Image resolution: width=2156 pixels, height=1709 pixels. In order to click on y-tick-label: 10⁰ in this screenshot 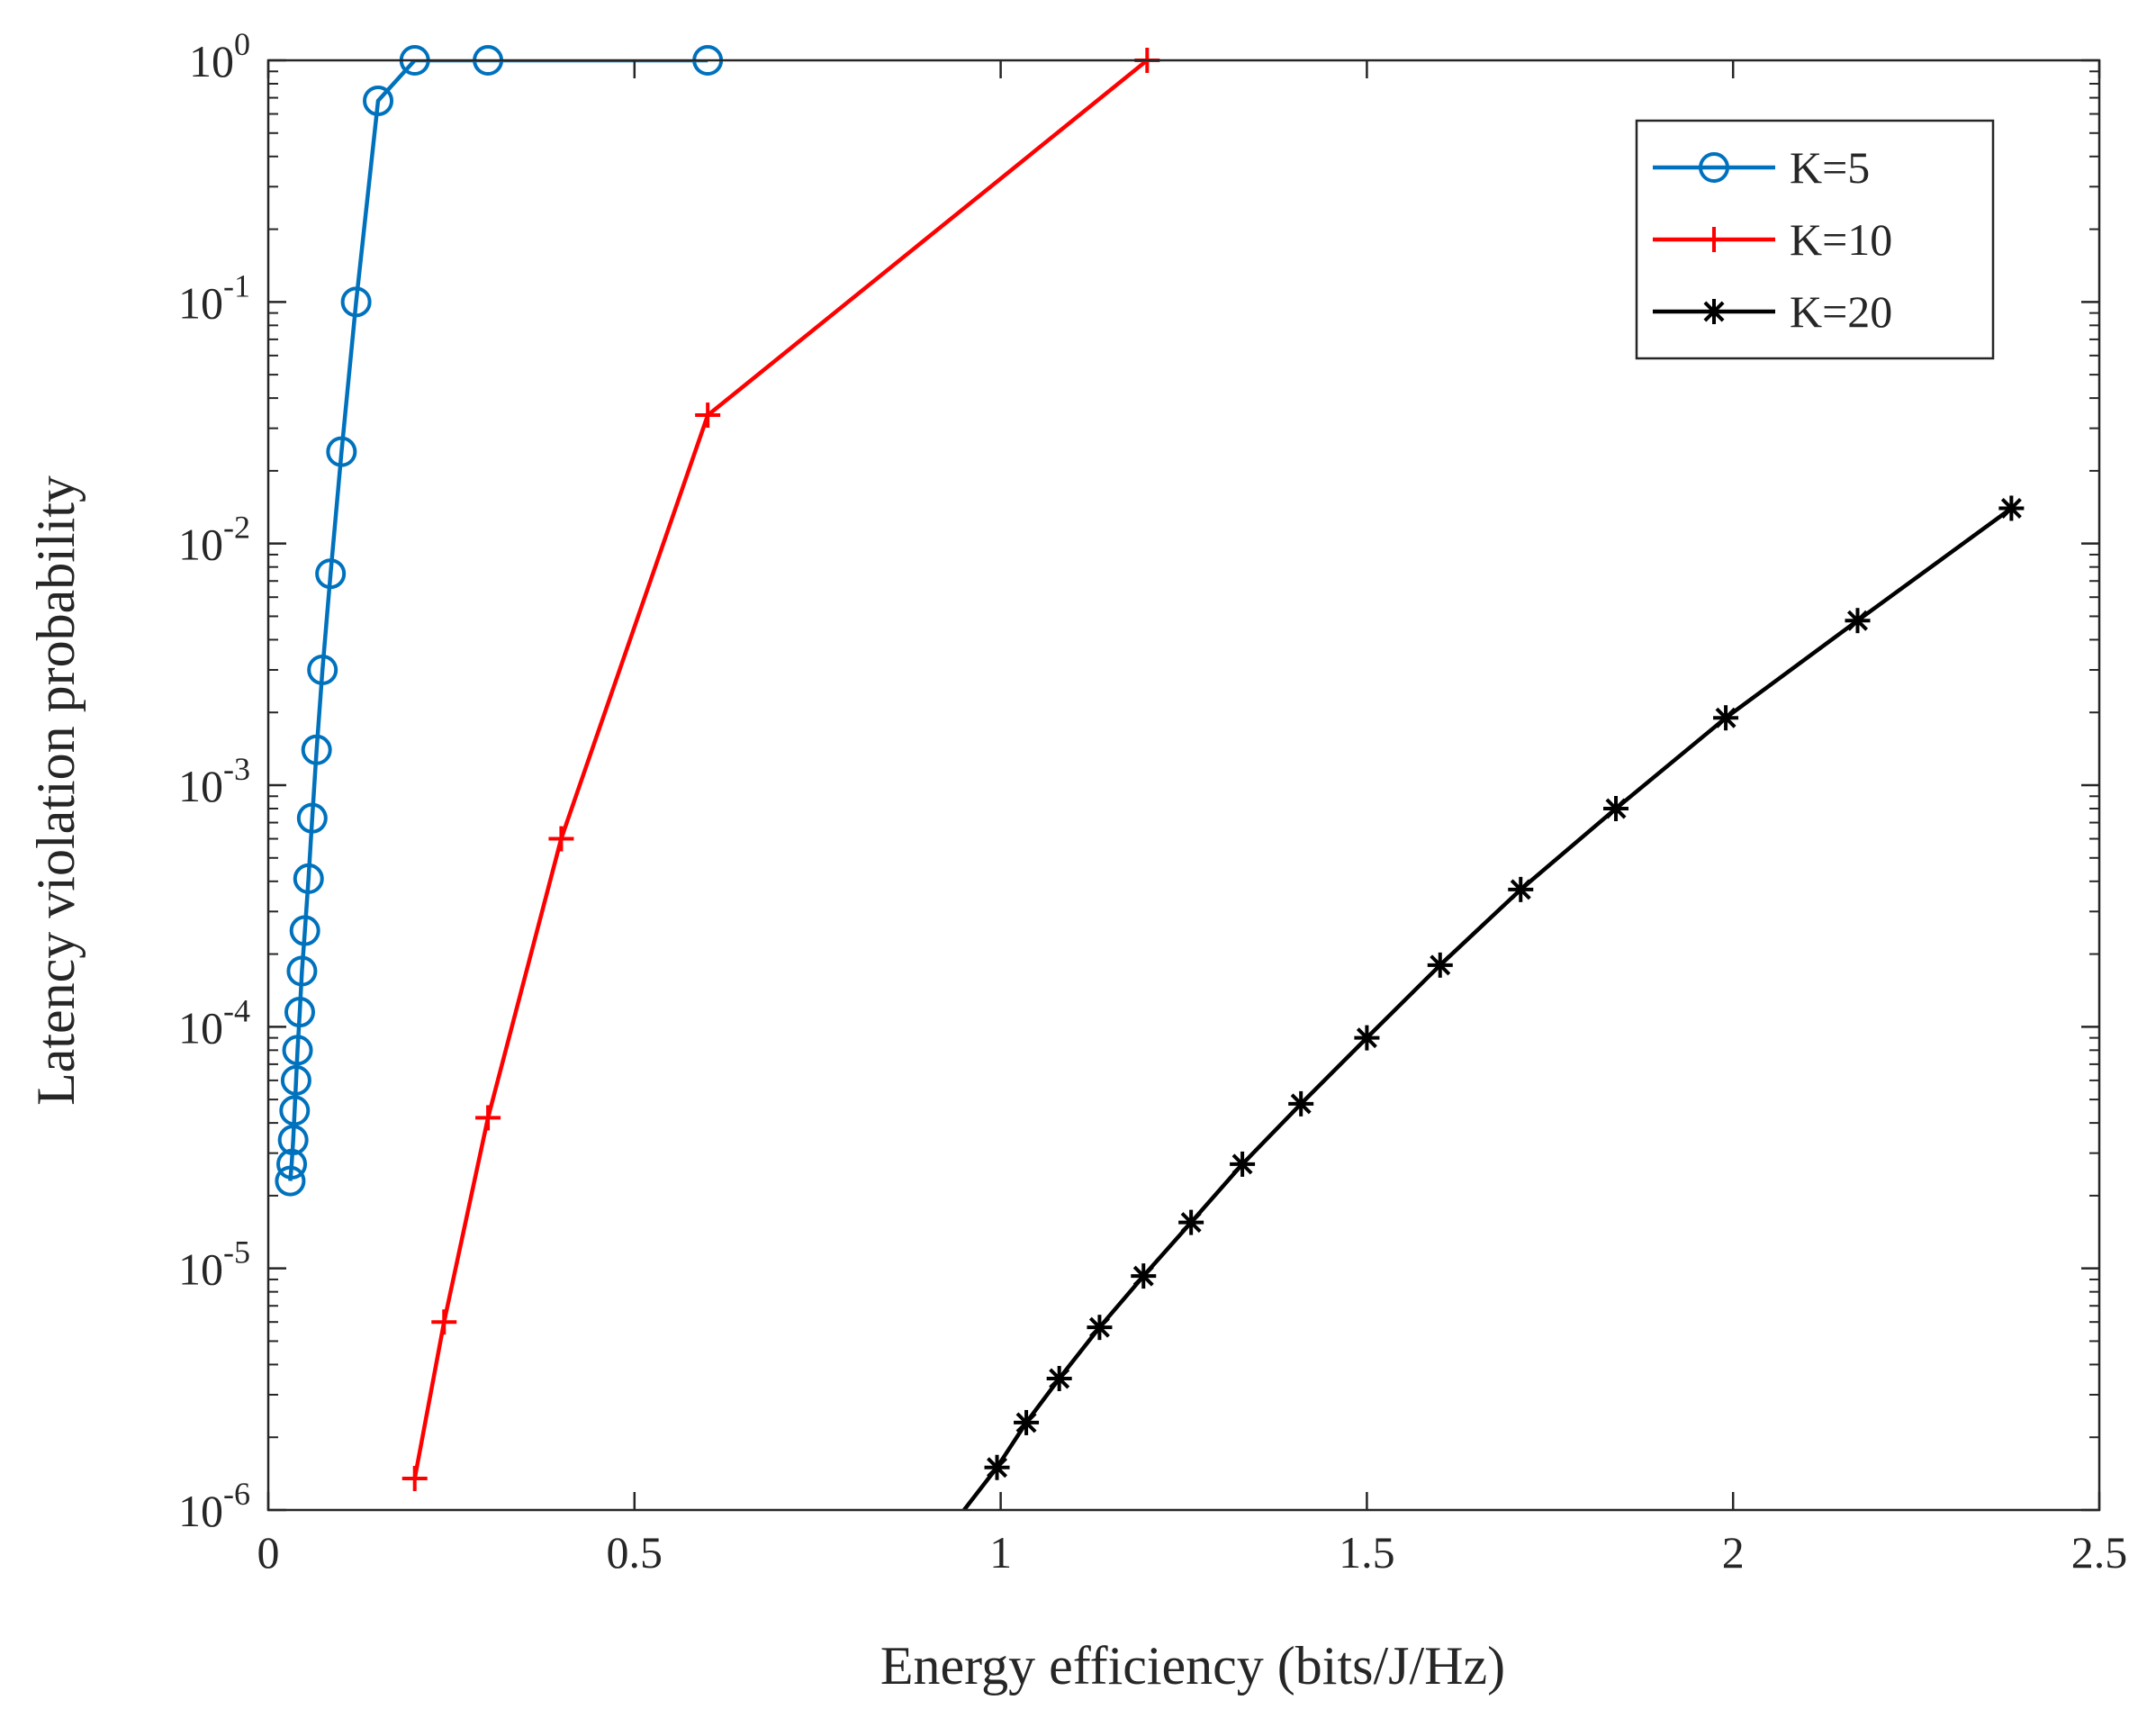, I will do `click(219, 56)`.